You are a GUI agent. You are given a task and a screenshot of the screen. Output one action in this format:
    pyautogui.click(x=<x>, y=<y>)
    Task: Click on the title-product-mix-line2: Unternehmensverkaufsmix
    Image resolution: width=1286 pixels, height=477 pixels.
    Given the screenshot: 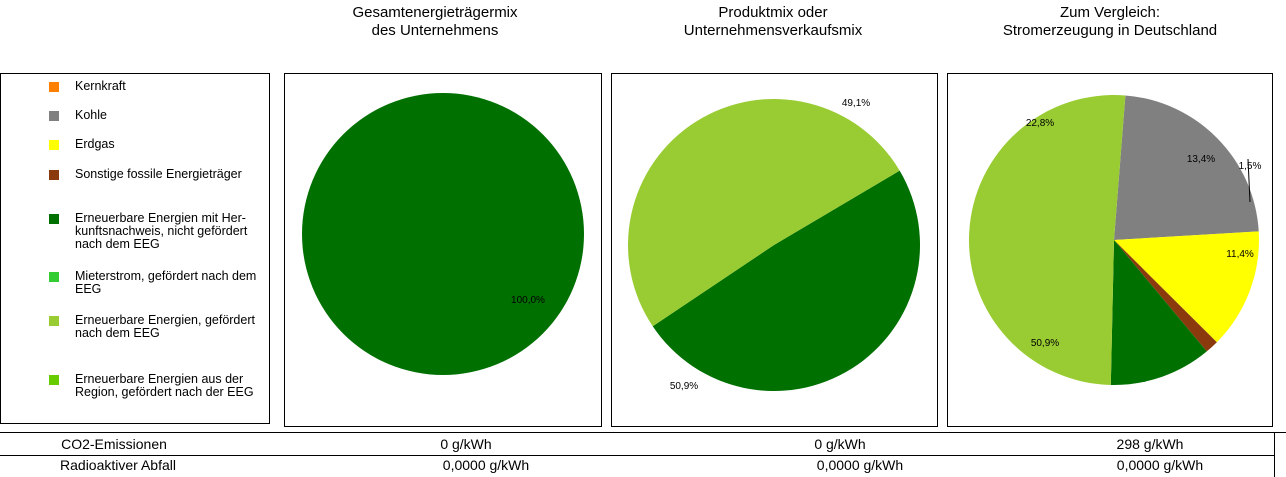 What is the action you would take?
    pyautogui.click(x=773, y=30)
    